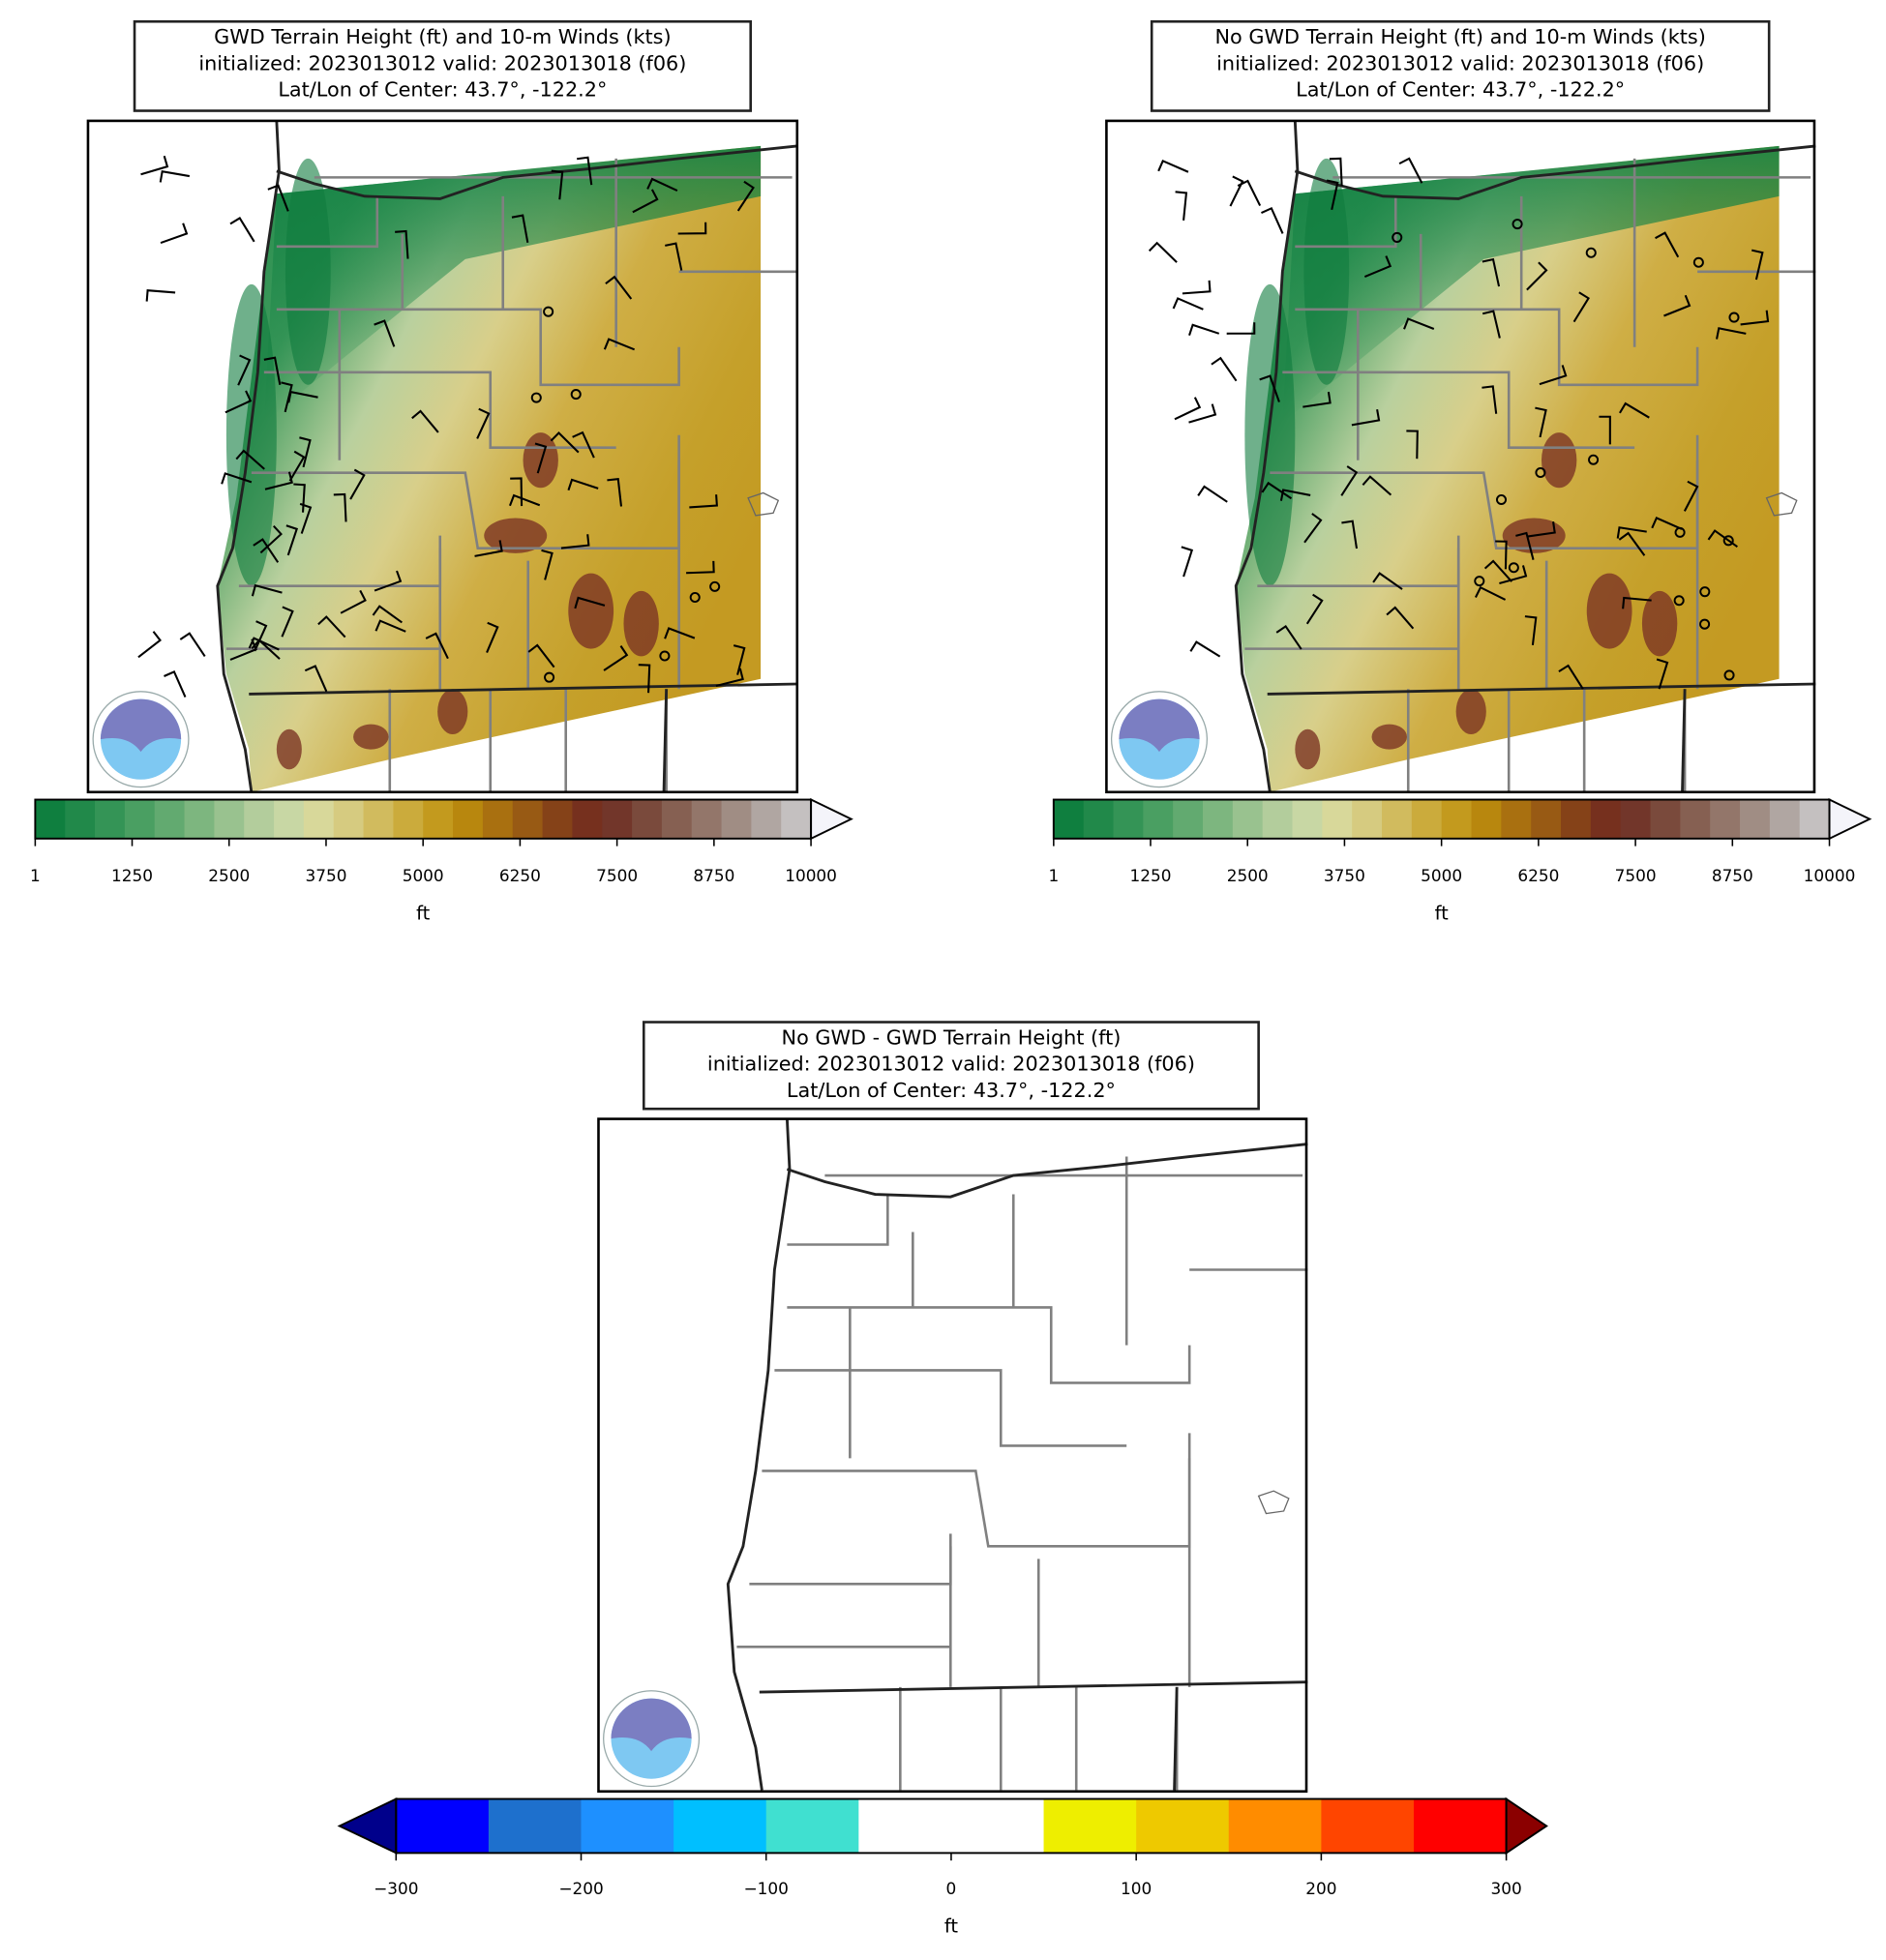 The width and height of the screenshot is (1886, 1960). I want to click on map-background, so click(953, 1455).